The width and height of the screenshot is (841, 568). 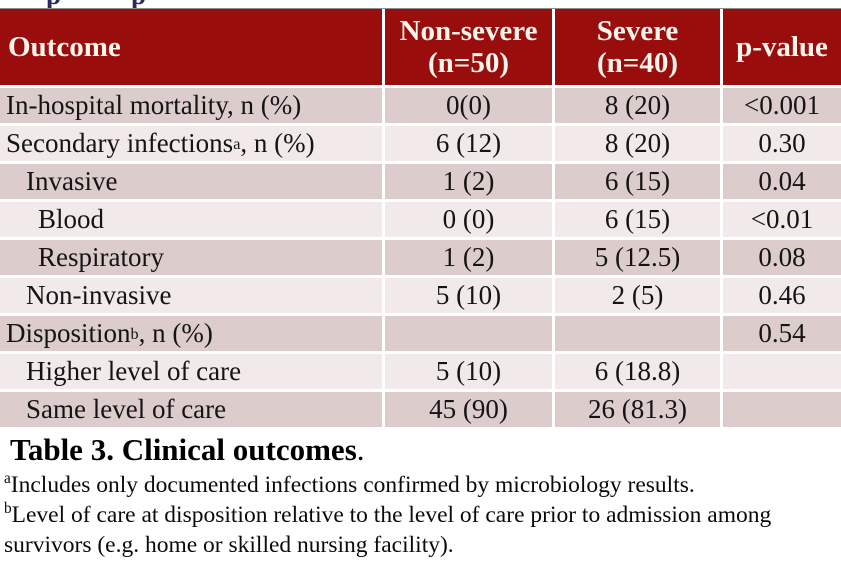 I want to click on table-row: Blood 0 (0) 6 (15) <0.01, so click(x=420, y=218).